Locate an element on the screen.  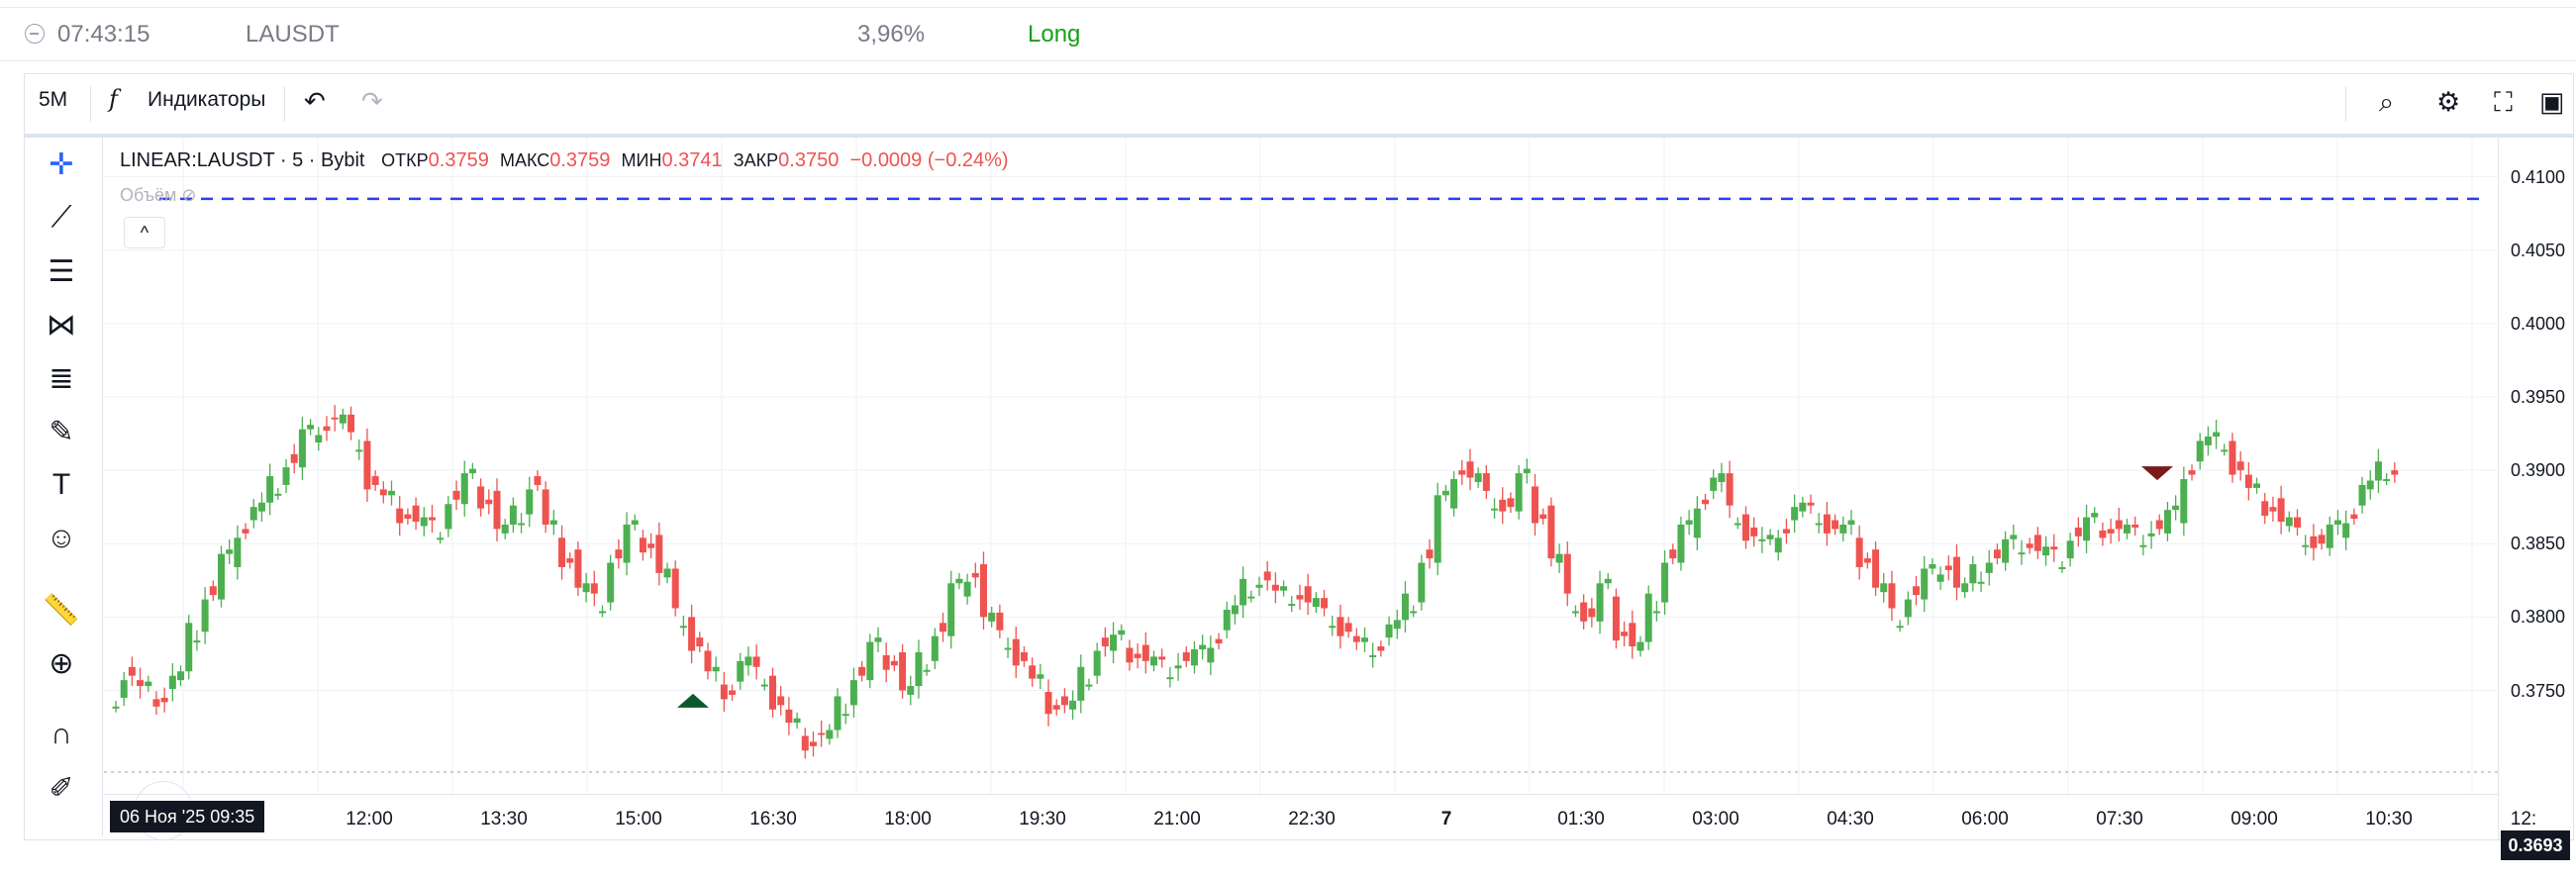
brush-icon: ✎ is located at coordinates (62, 431).